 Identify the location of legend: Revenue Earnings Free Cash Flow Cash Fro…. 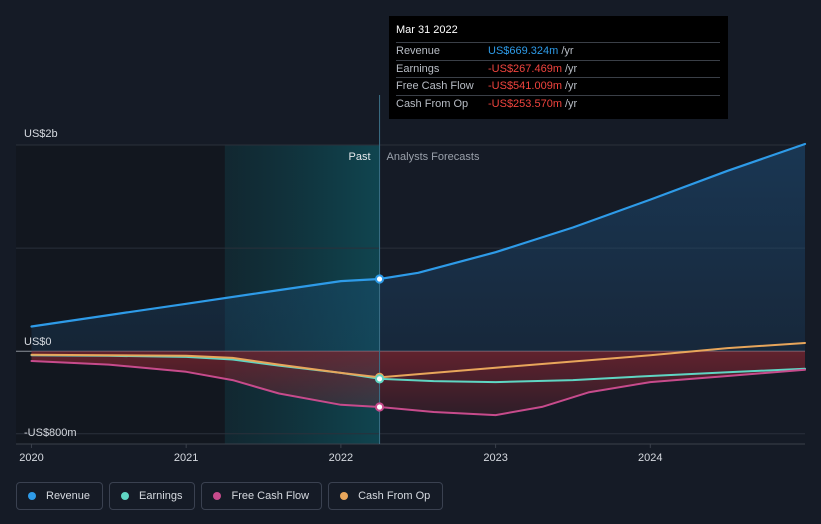
(230, 496).